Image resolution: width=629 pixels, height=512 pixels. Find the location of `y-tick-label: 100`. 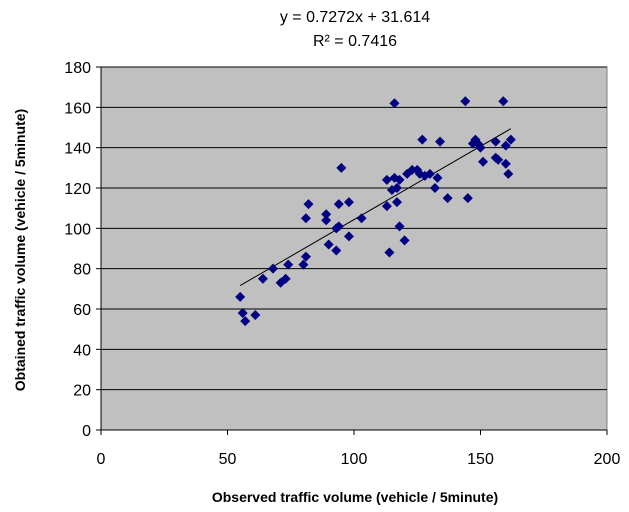

y-tick-label: 100 is located at coordinates (77, 229).